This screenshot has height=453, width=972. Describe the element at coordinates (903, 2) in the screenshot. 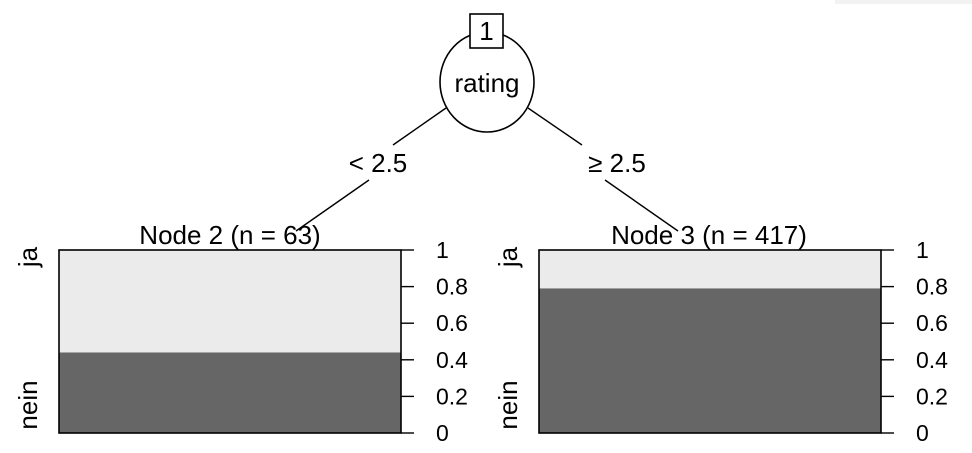

I see `window-edge-strip` at that location.